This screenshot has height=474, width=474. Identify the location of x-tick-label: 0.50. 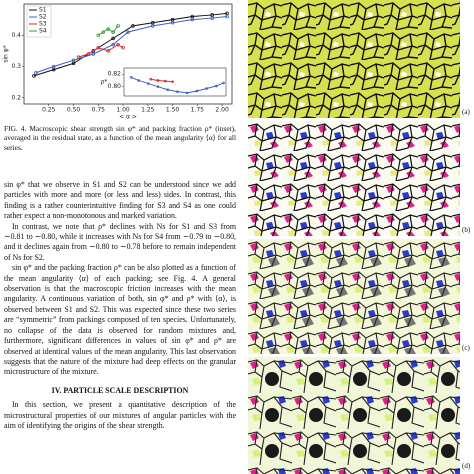
(74, 110).